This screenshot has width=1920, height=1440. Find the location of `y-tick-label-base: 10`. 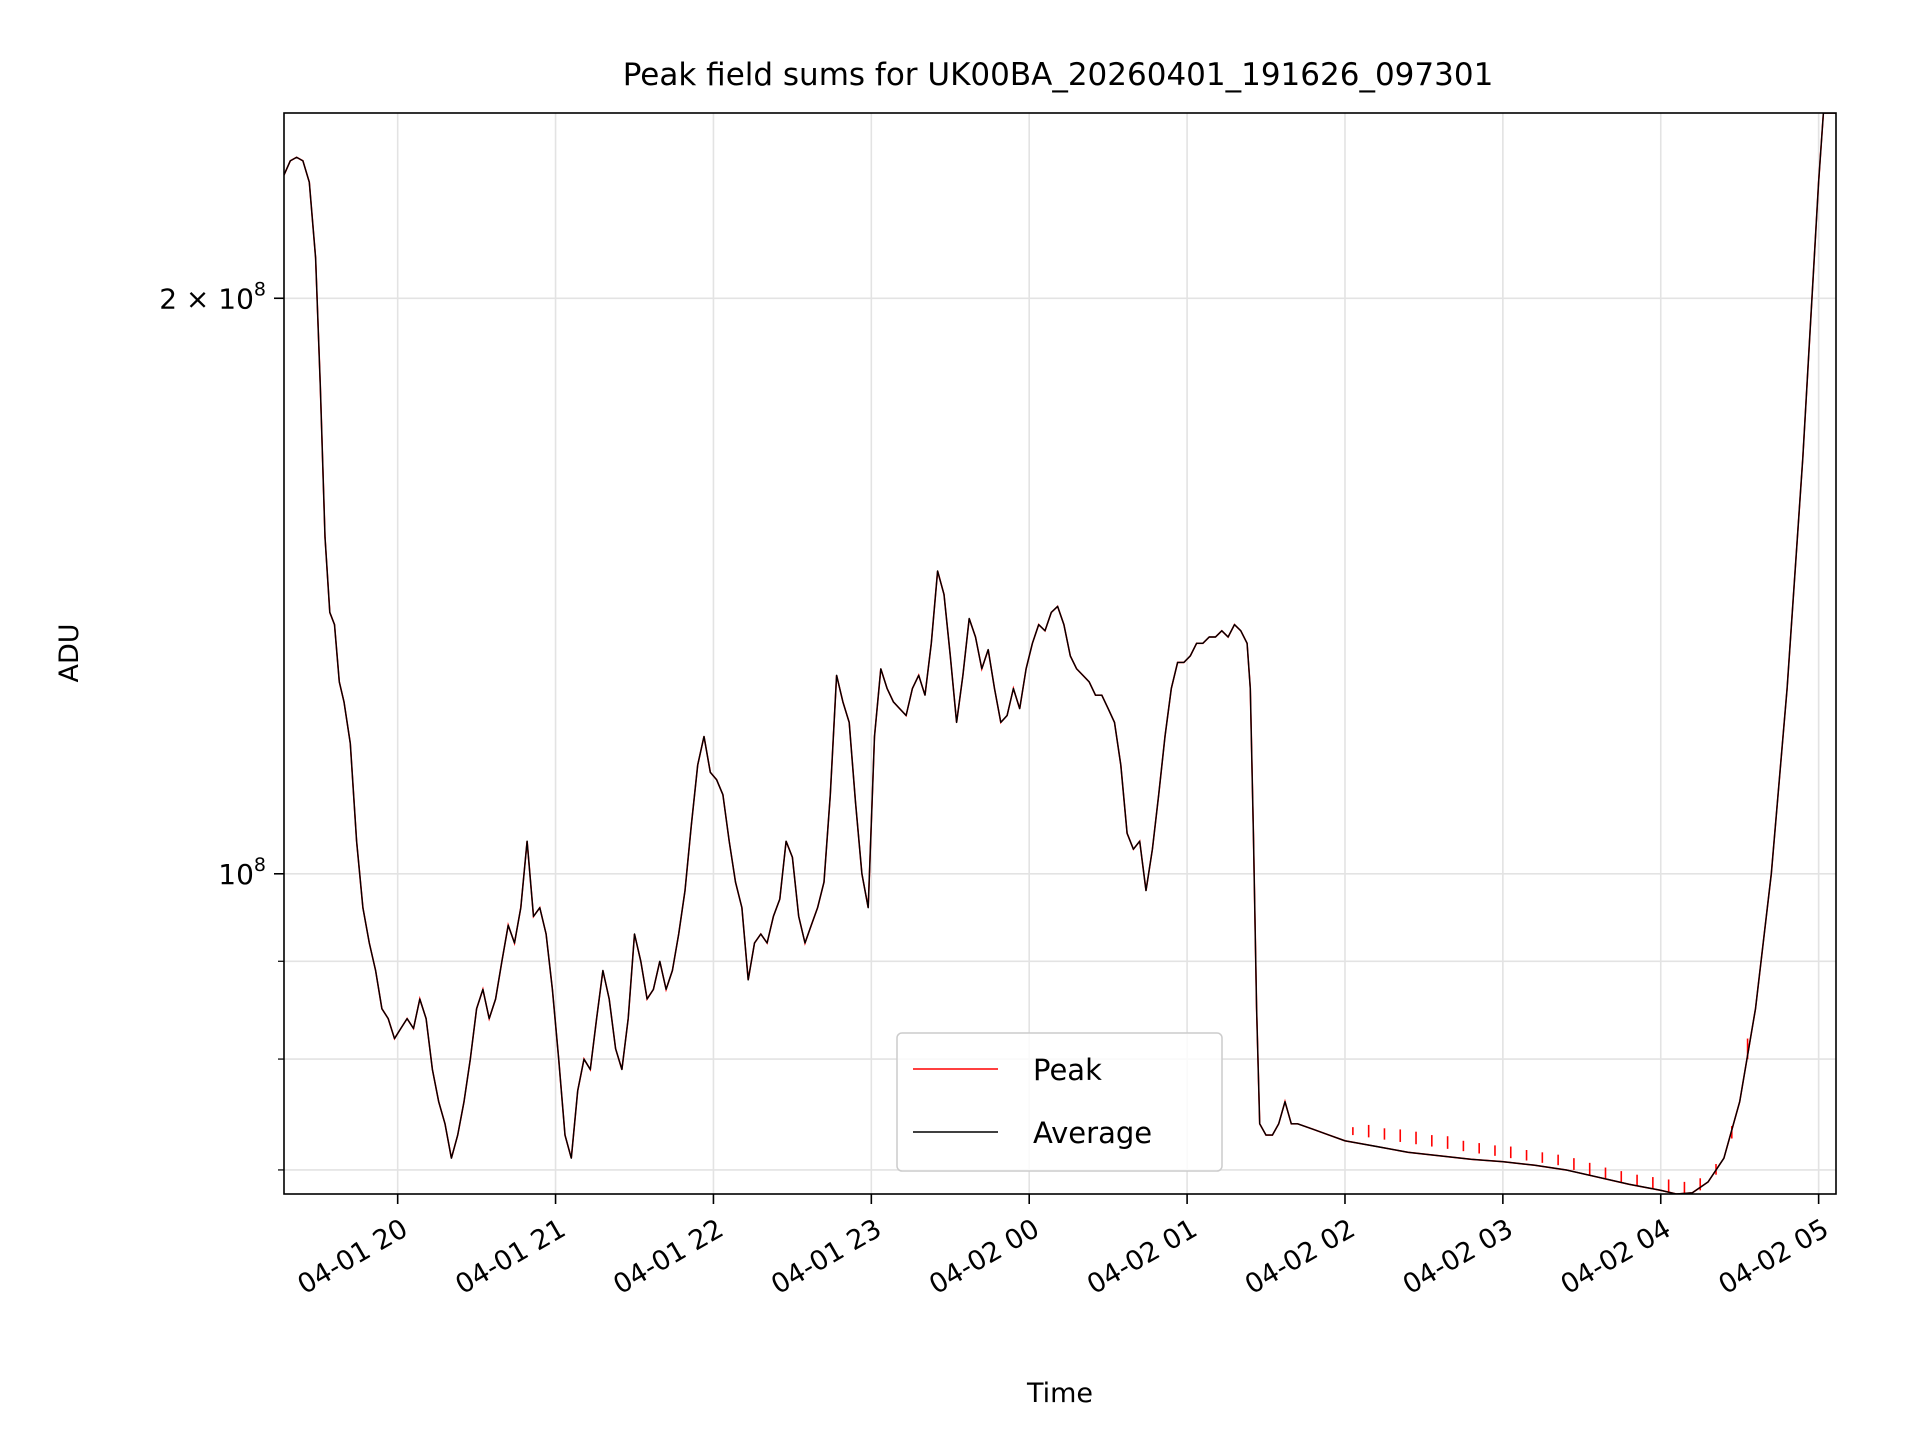

y-tick-label-base: 10 is located at coordinates (236, 874).